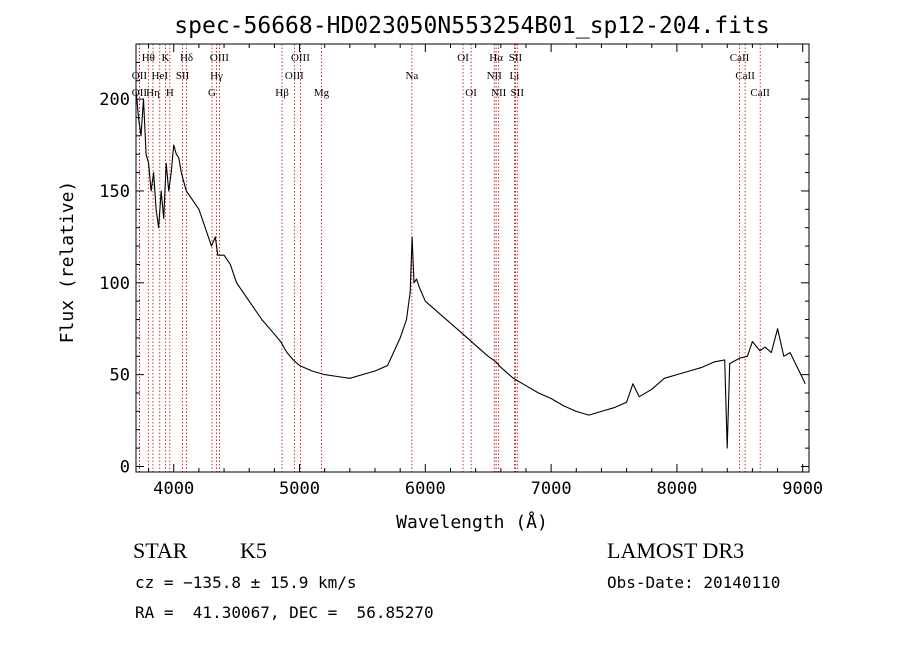 The height and width of the screenshot is (649, 900). Describe the element at coordinates (496, 58) in the screenshot. I see `line-label: Hα` at that location.